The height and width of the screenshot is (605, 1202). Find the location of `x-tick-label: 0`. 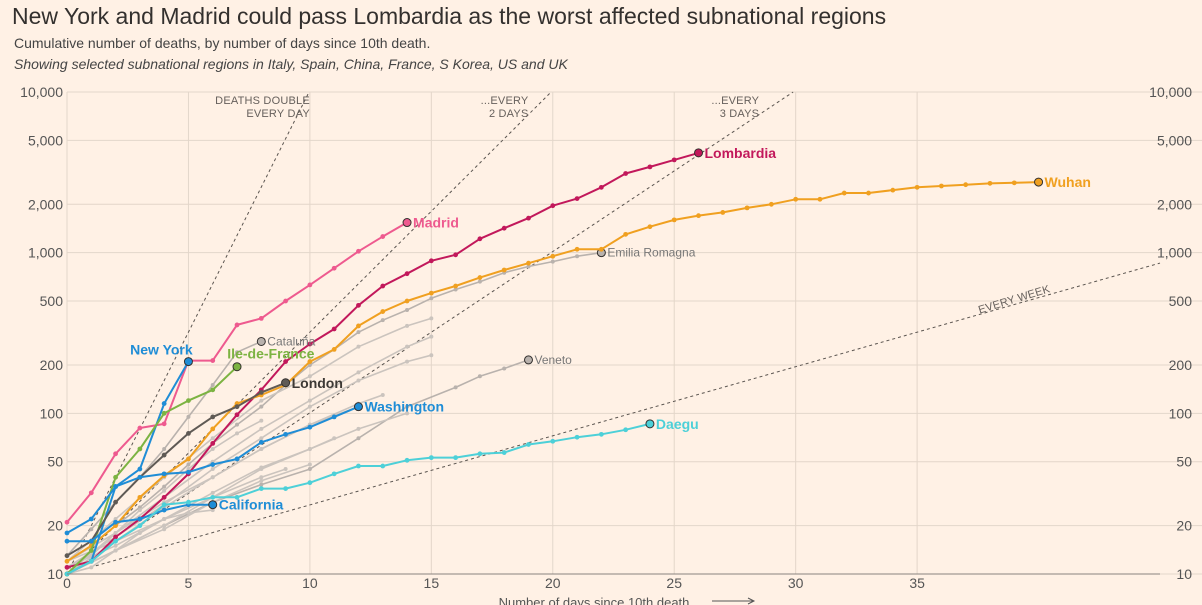

x-tick-label: 0 is located at coordinates (67, 583).